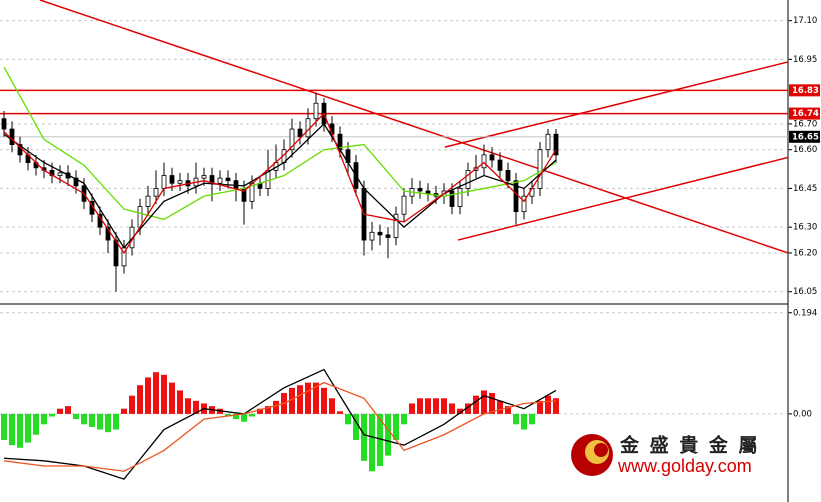 This screenshot has height=502, width=821. I want to click on logo: 金 盛 貴 金 屬 www.golday.com, so click(665, 455).